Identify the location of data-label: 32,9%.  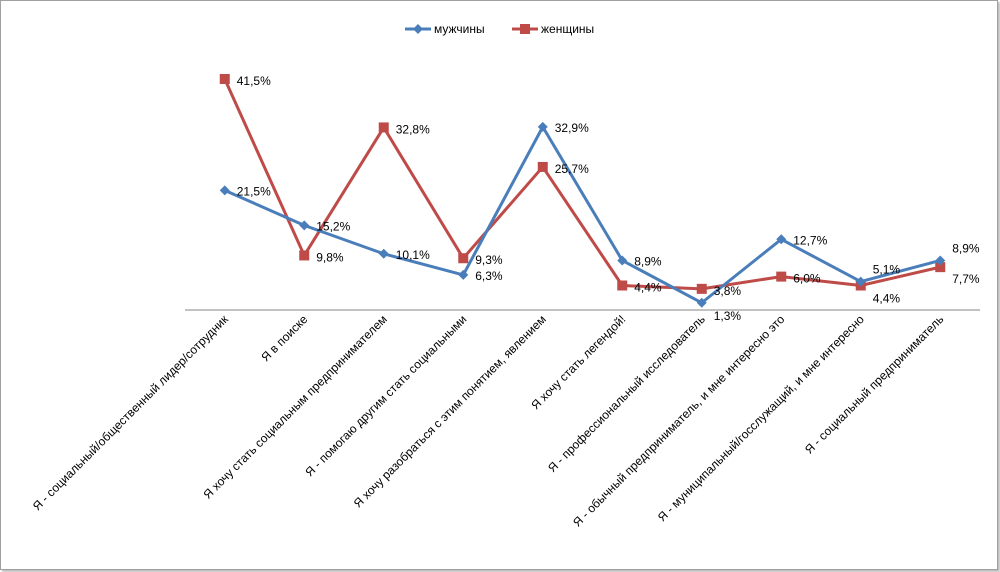
(572, 128).